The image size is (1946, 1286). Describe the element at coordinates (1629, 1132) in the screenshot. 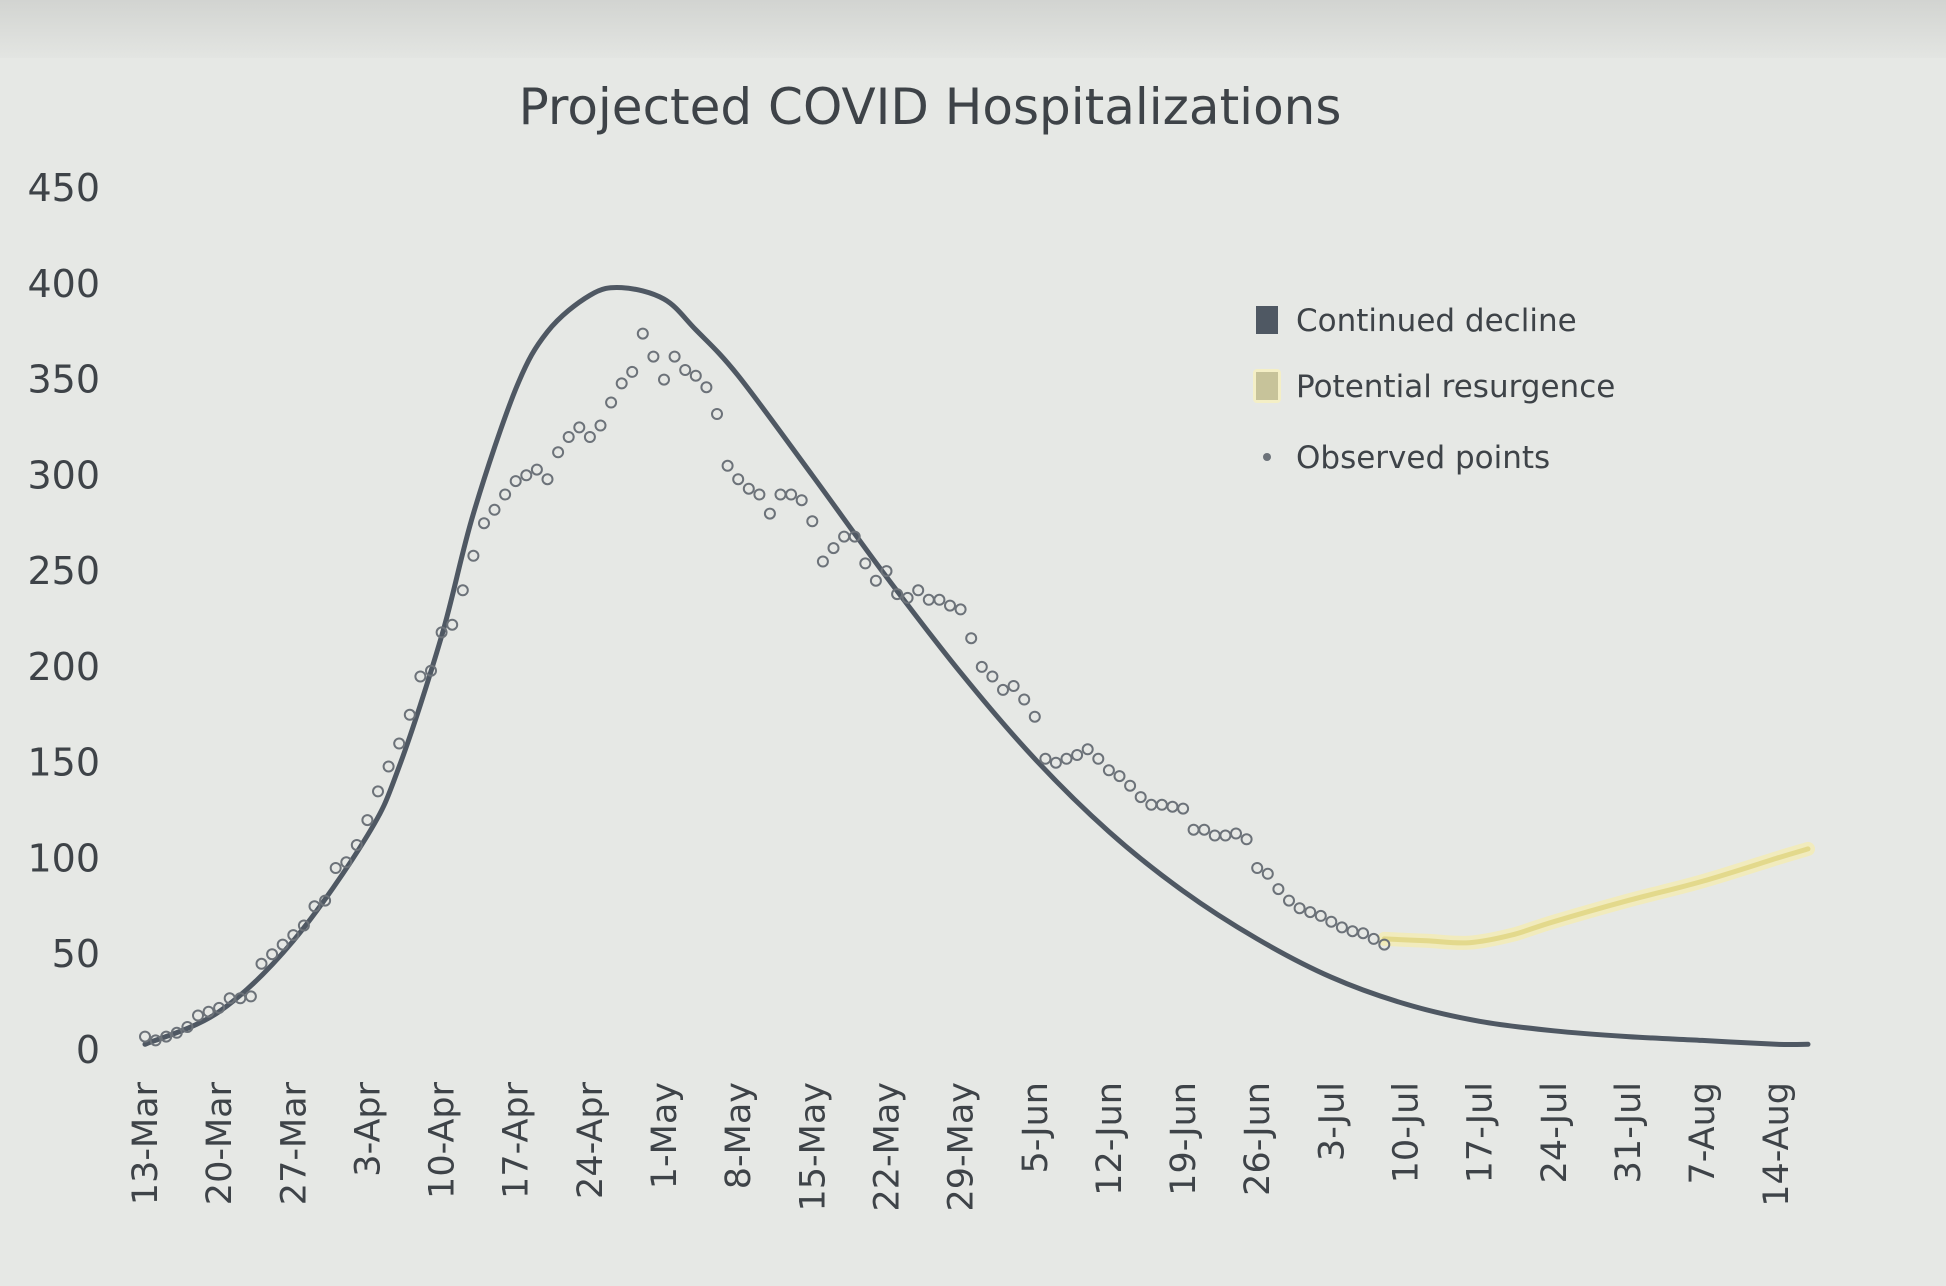

I see `x-tick-label: 31-Jul` at that location.